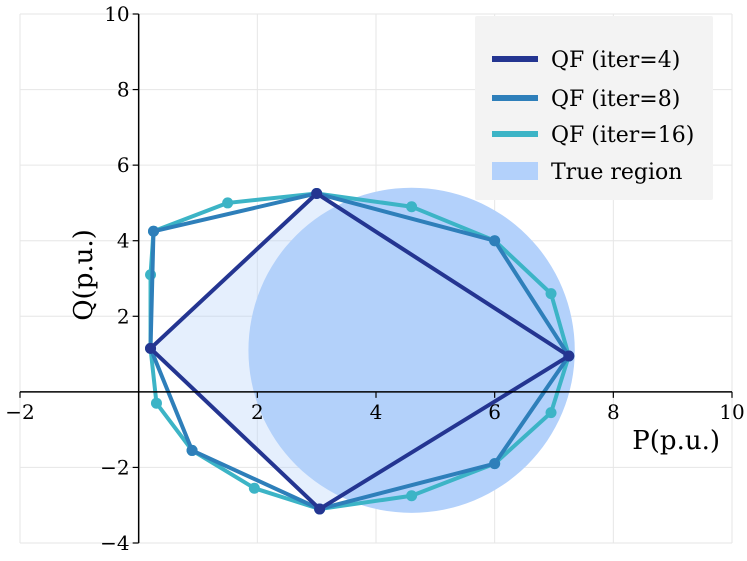 The image size is (747, 561). Describe the element at coordinates (123, 90) in the screenshot. I see `y-tick-label: 8` at that location.